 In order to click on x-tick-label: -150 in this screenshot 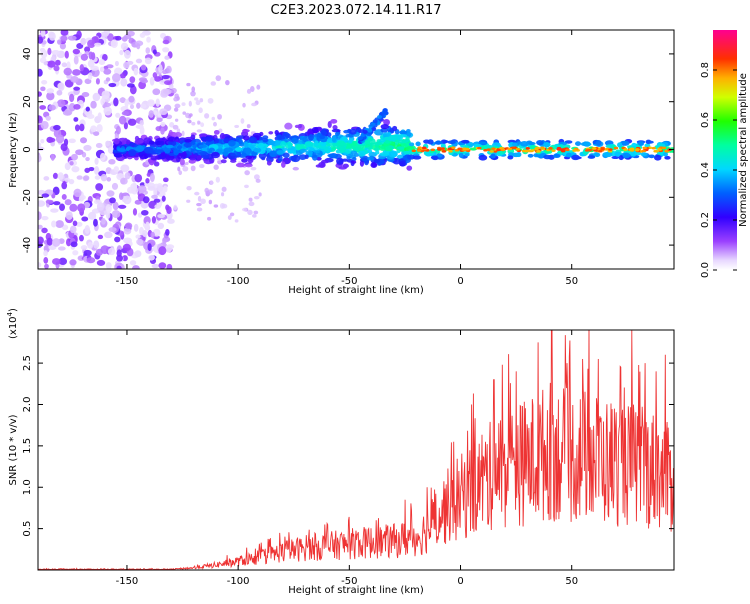, I will do `click(127, 581)`.